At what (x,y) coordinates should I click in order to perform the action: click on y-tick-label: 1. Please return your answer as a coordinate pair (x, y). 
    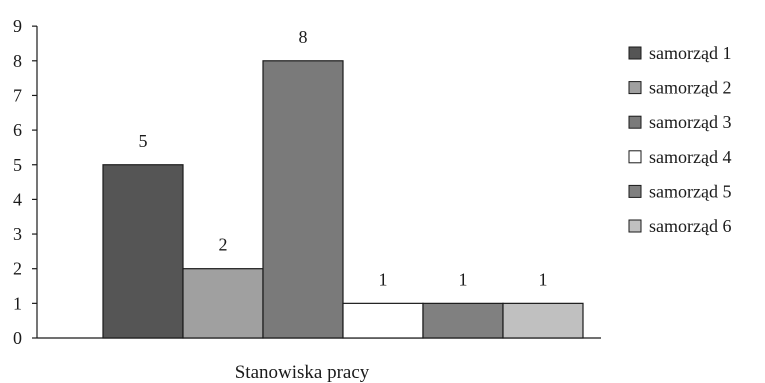
    Looking at the image, I should click on (17, 303).